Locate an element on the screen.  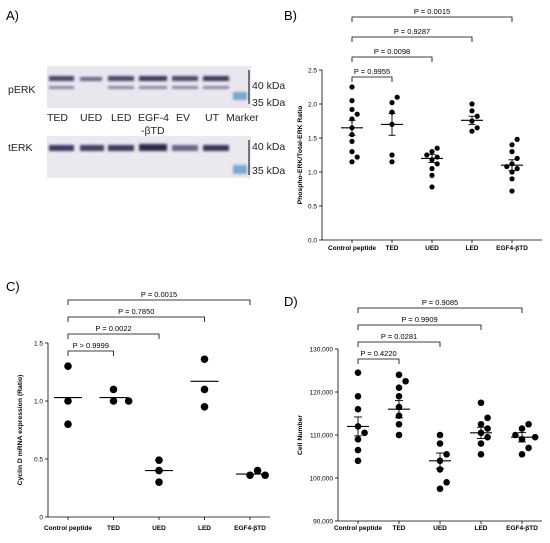
y-tick-label: 0.5 is located at coordinates (312, 206).